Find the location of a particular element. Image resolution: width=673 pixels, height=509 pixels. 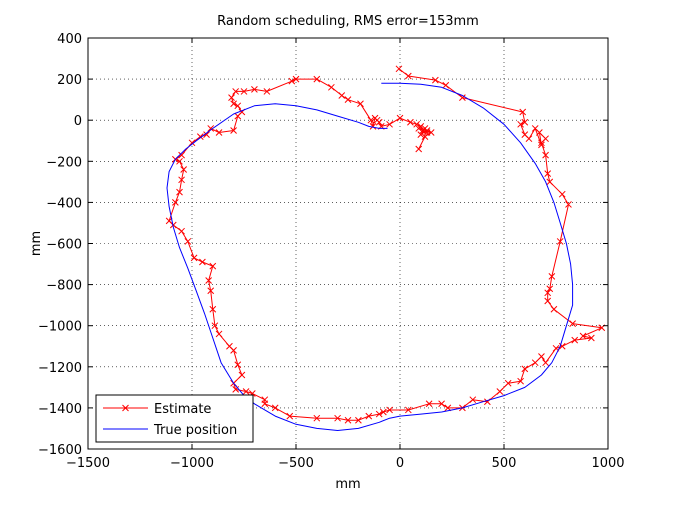

y-tick-label: −200 is located at coordinates (64, 162).